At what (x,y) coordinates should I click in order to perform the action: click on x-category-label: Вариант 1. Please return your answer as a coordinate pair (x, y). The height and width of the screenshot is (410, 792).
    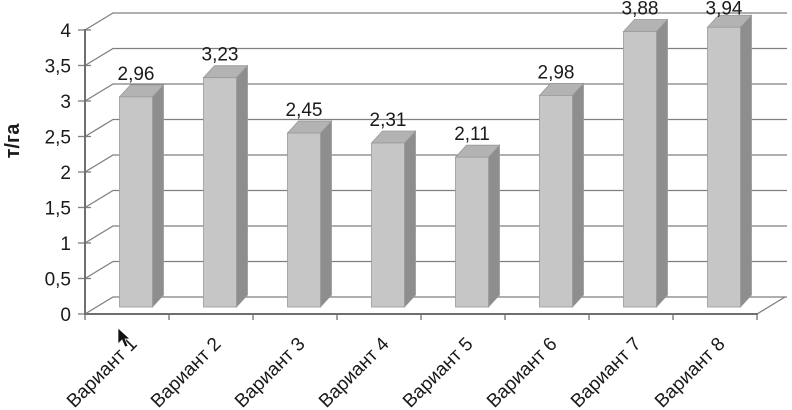
    Looking at the image, I should click on (102, 372).